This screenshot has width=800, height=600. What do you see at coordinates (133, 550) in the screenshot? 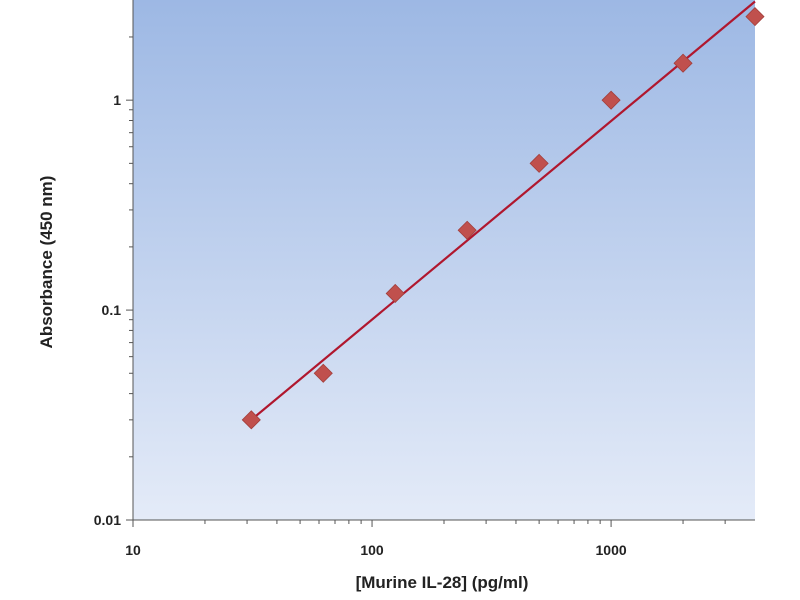
I see `x-tick-label: 10` at bounding box center [133, 550].